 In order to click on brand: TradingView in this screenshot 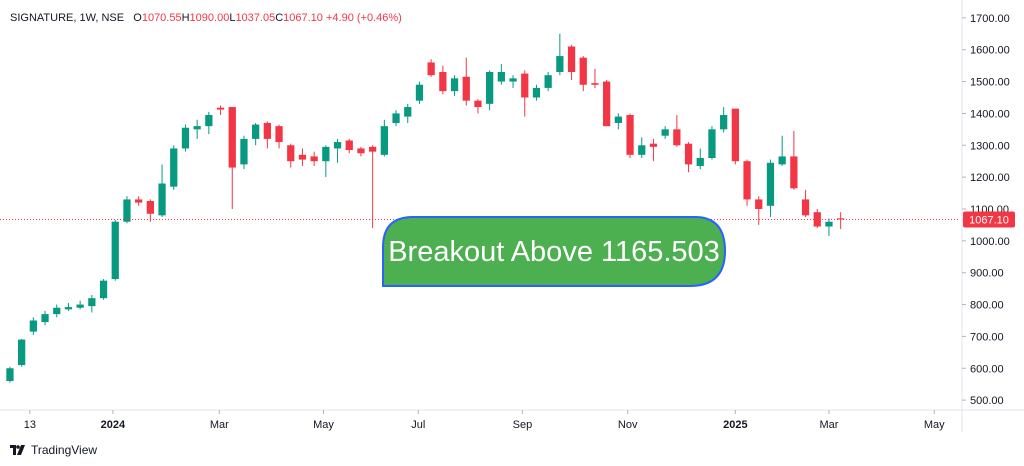, I will do `click(53, 450)`.